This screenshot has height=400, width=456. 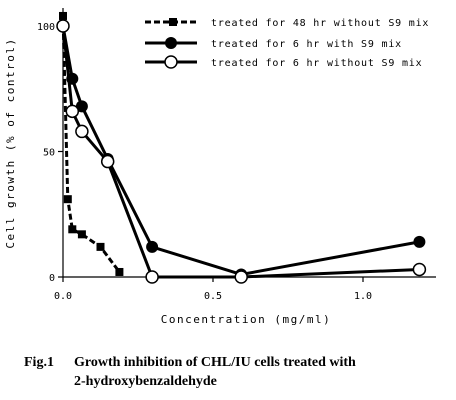 I want to click on y-ticks: 0 50 100, so click(x=50, y=153).